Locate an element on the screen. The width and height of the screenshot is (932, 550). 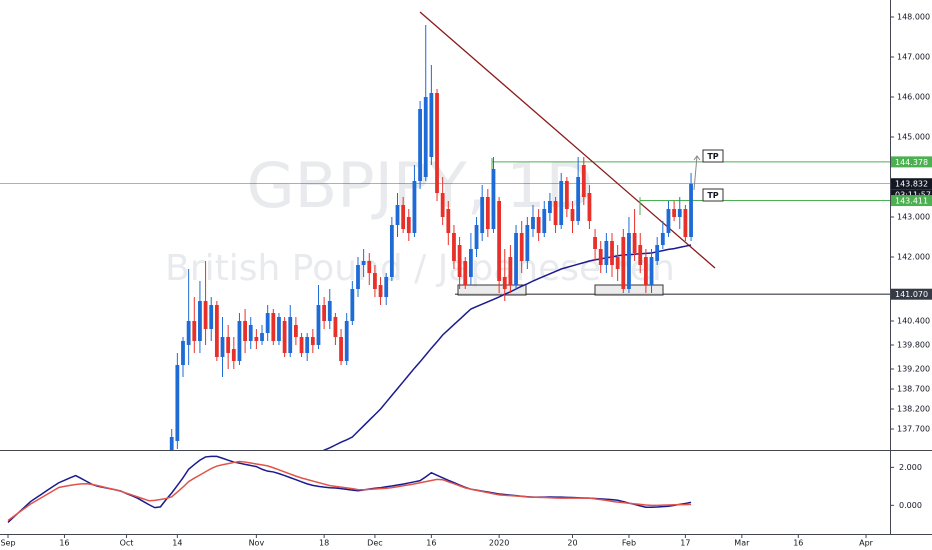
y-tick-label: 138.700 is located at coordinates (913, 389).